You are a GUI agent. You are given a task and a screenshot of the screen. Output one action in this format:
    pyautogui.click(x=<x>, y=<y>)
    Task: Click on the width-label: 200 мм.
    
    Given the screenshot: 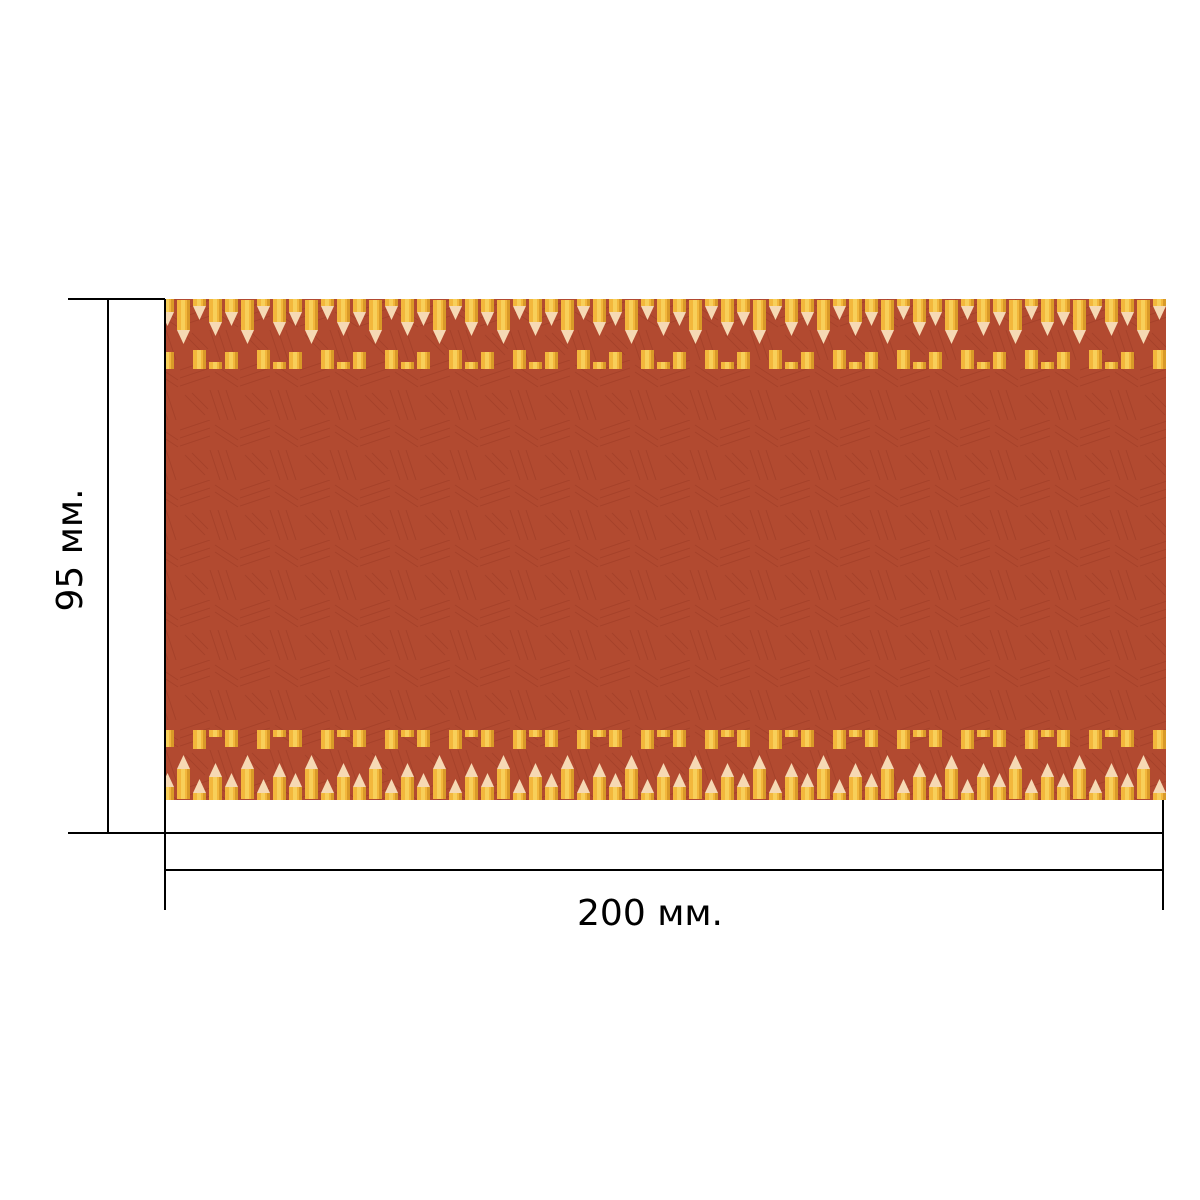 What is the action you would take?
    pyautogui.click(x=650, y=913)
    